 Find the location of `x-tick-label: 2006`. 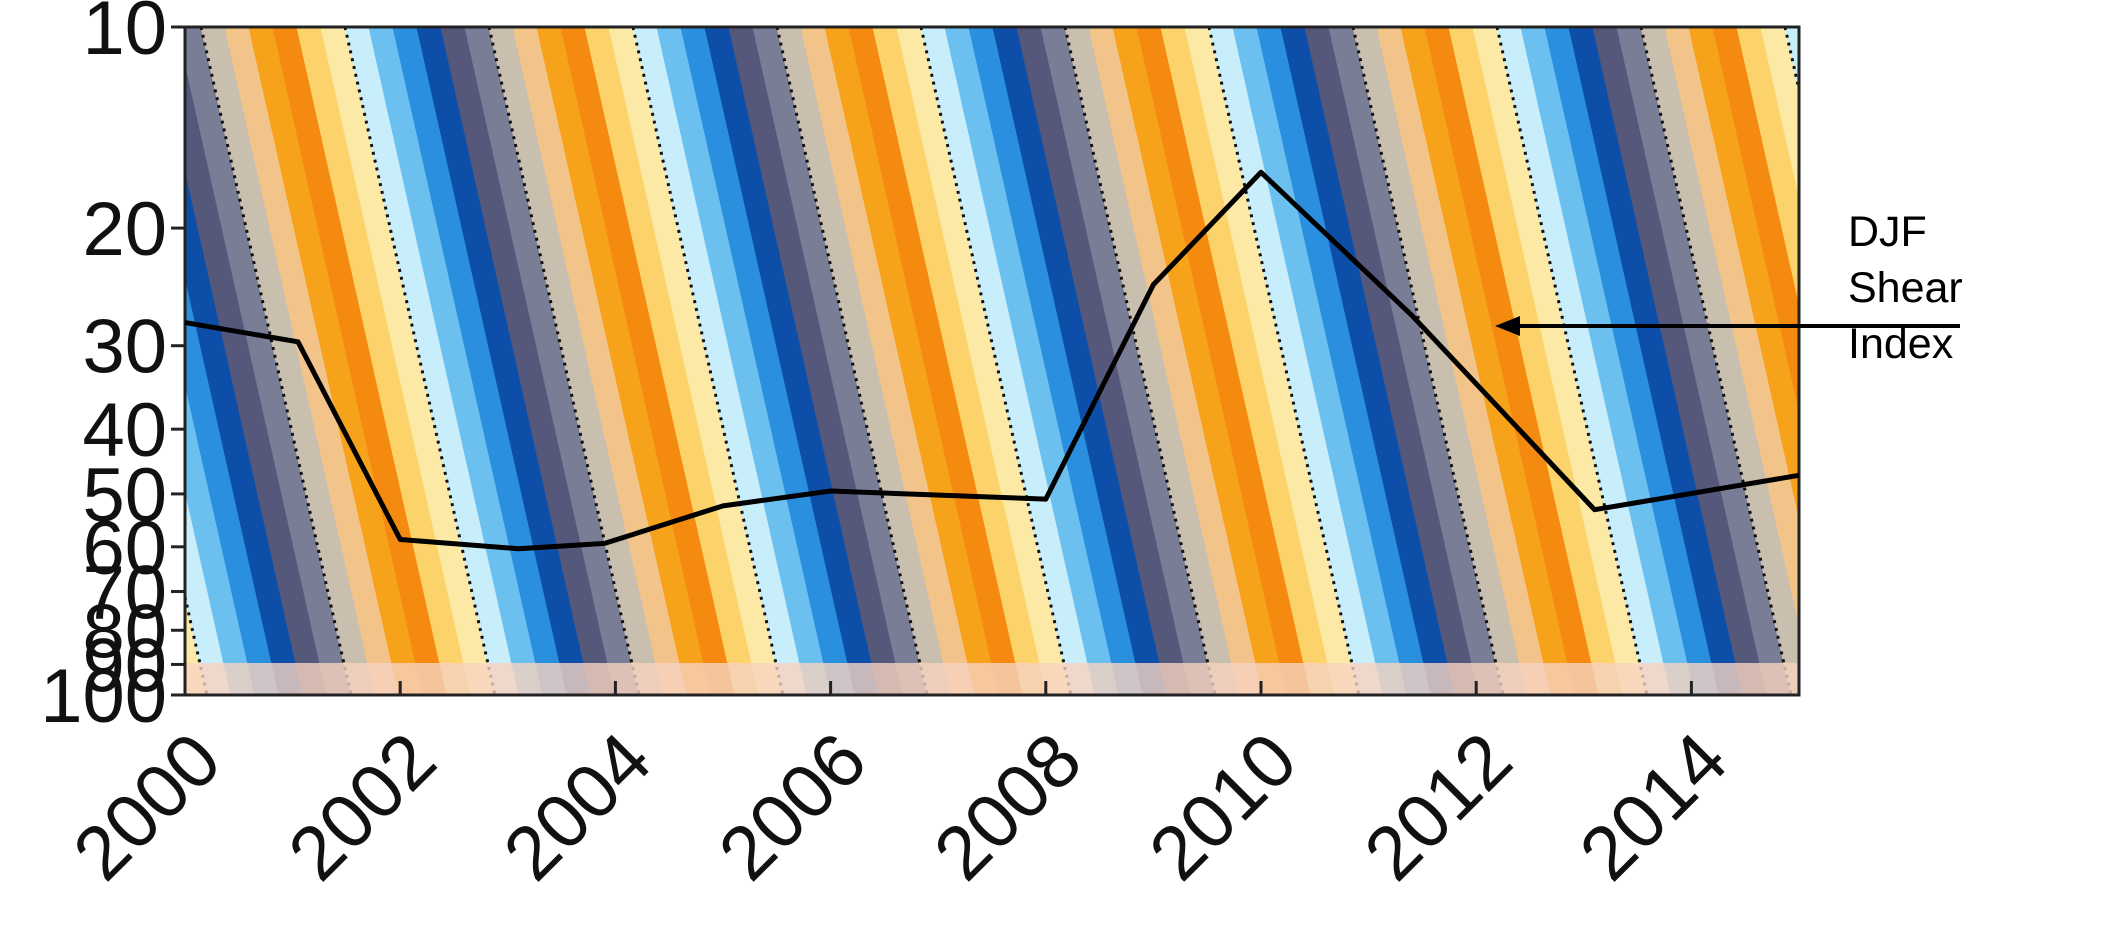

x-tick-label: 2006 is located at coordinates (793, 807).